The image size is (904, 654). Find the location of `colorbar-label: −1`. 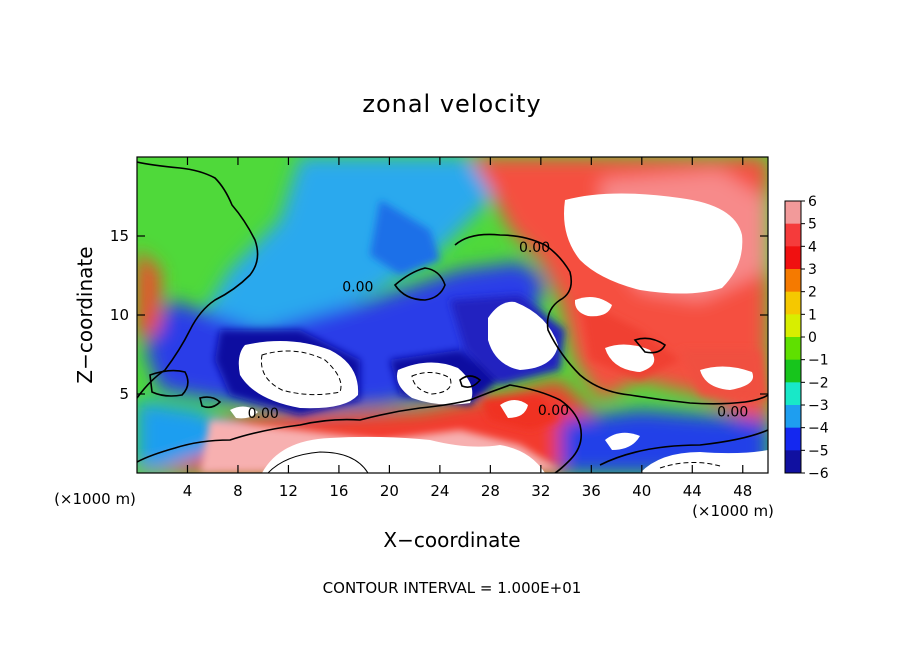

colorbar-label: −1 is located at coordinates (818, 361).